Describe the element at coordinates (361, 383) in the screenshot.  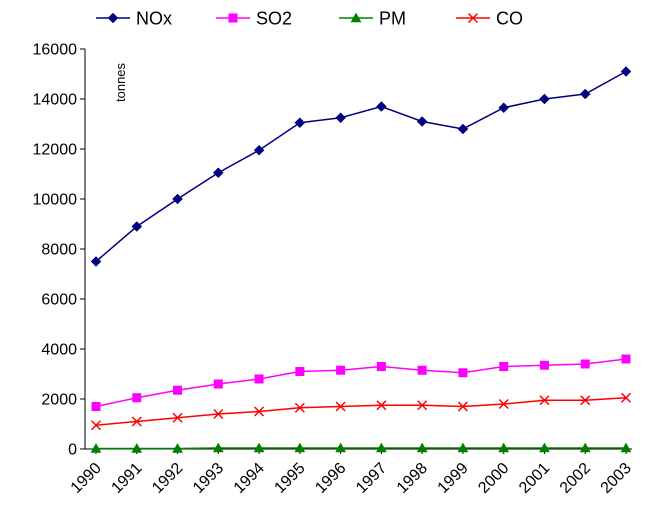
I see `series-line-so2` at that location.